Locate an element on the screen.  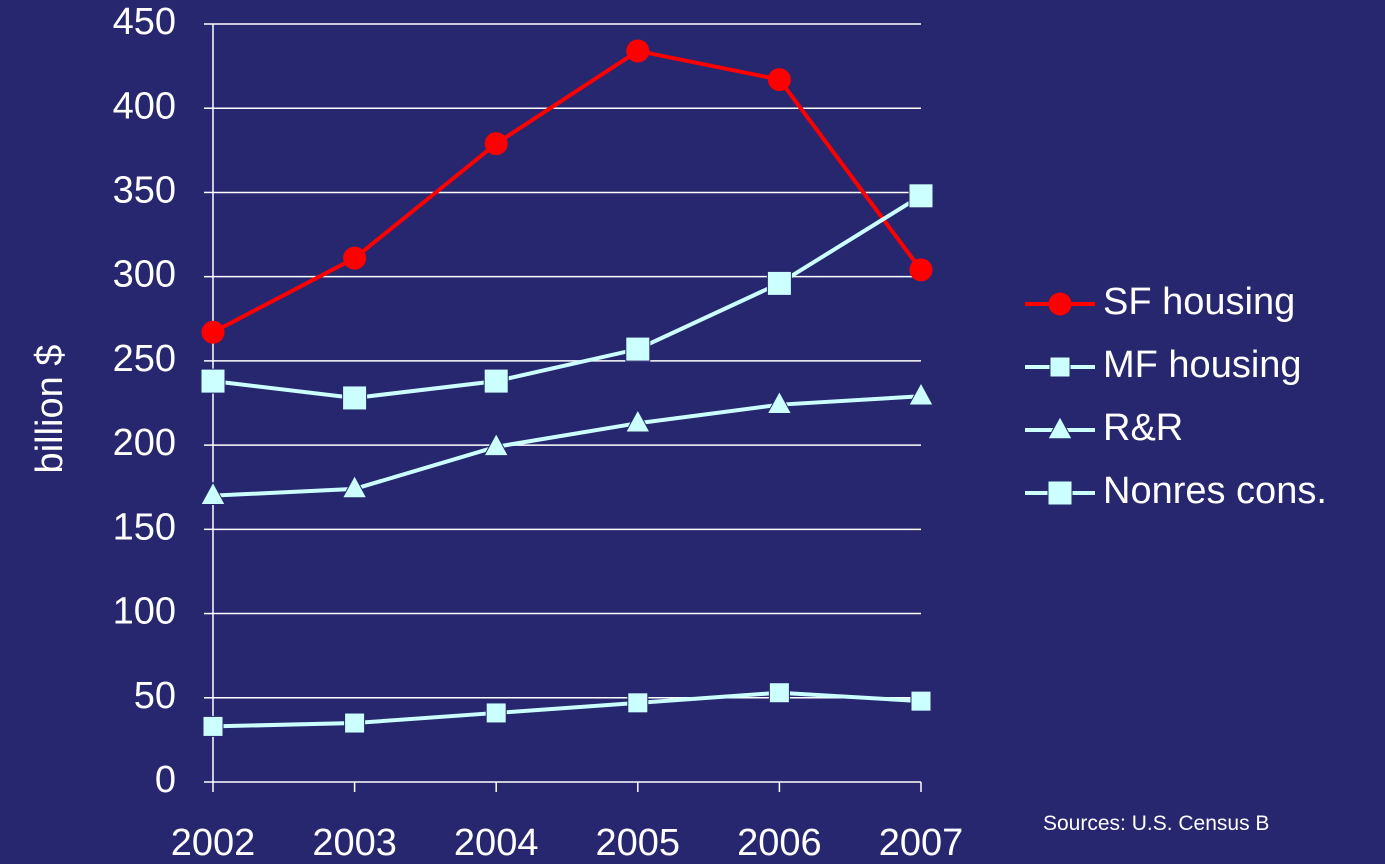
series-nonres-cons is located at coordinates (567, 297).